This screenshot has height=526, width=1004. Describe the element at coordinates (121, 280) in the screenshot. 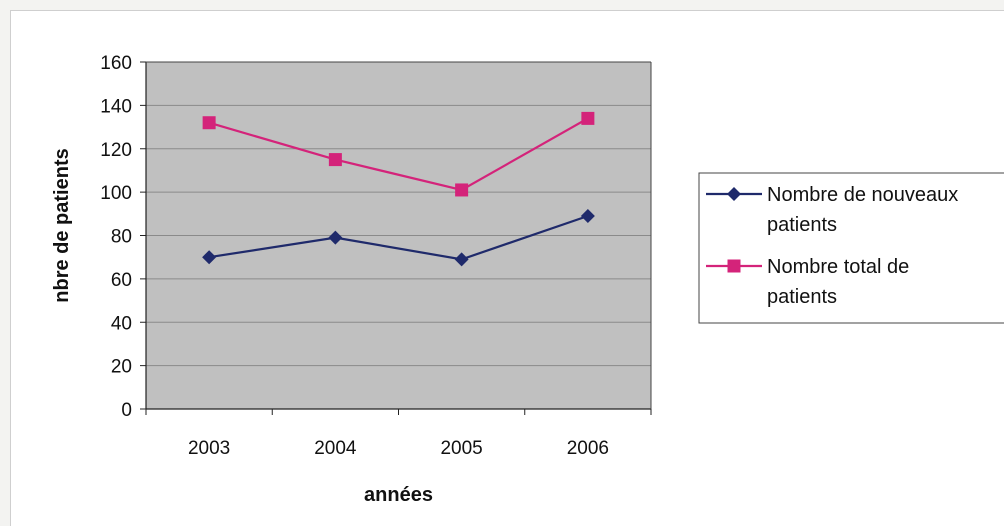

I see `y-tick-label: 60` at that location.